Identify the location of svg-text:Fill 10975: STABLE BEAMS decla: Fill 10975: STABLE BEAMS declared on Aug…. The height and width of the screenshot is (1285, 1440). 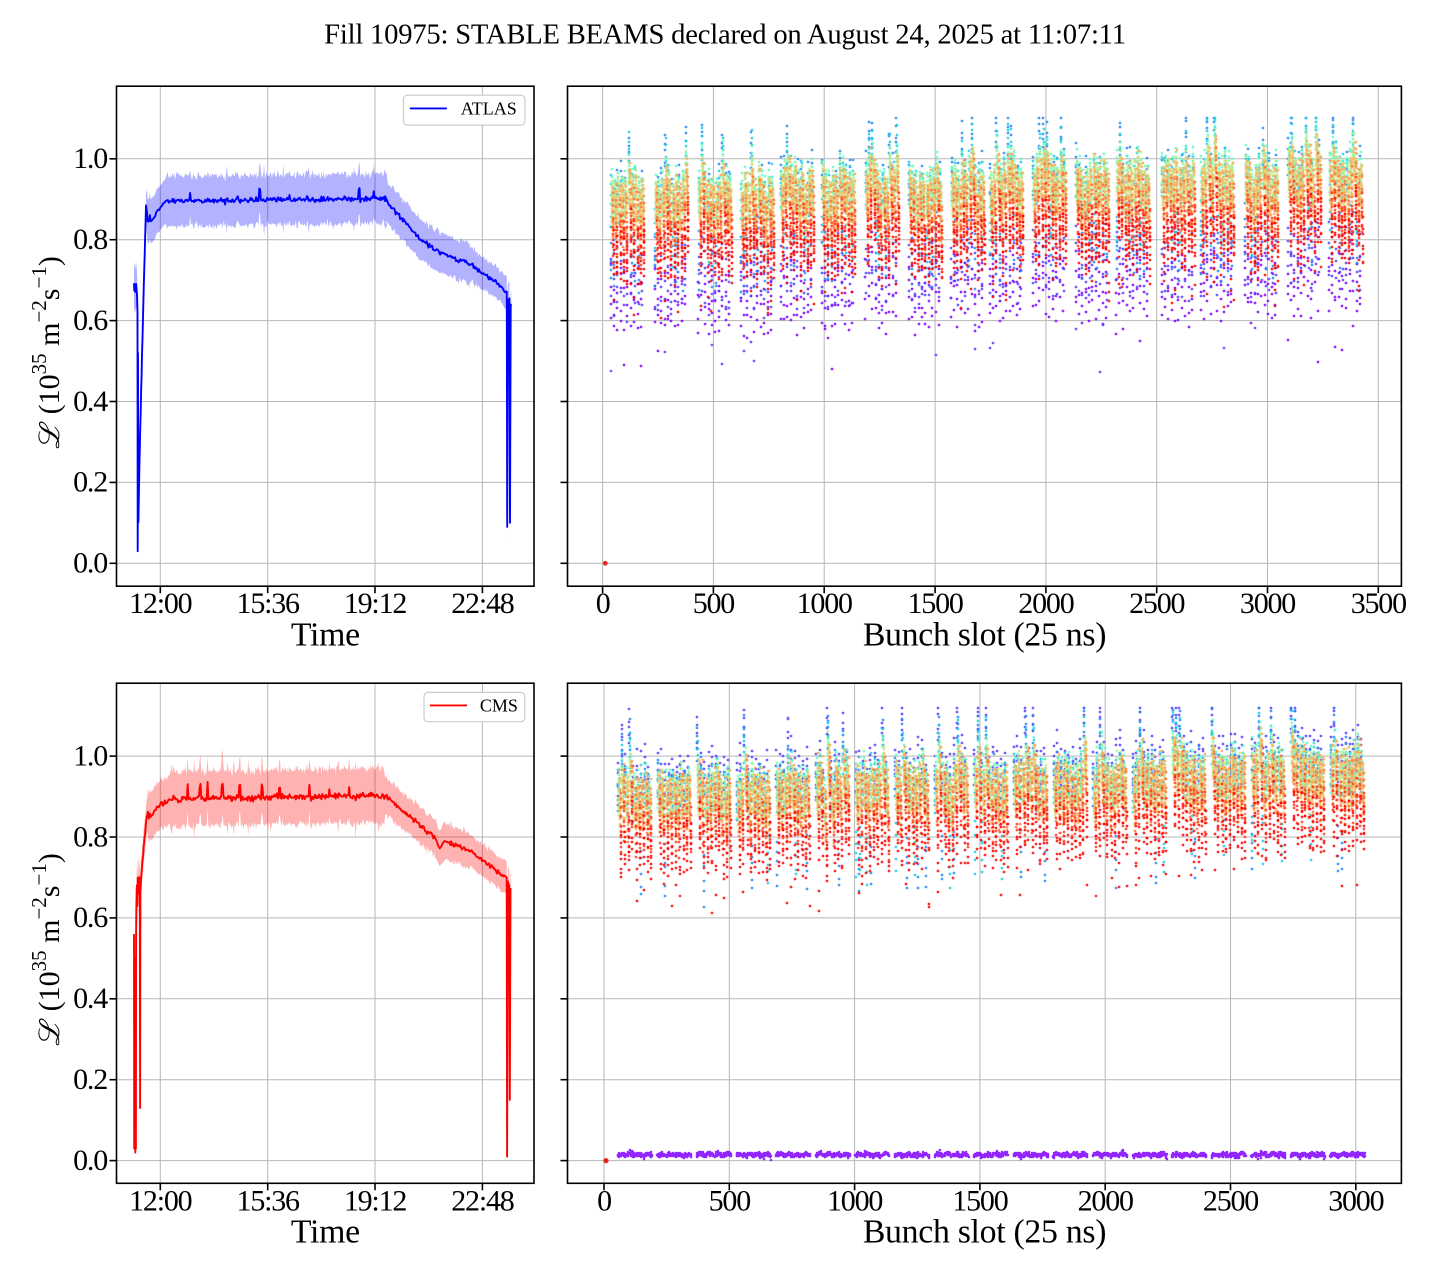
(725, 35).